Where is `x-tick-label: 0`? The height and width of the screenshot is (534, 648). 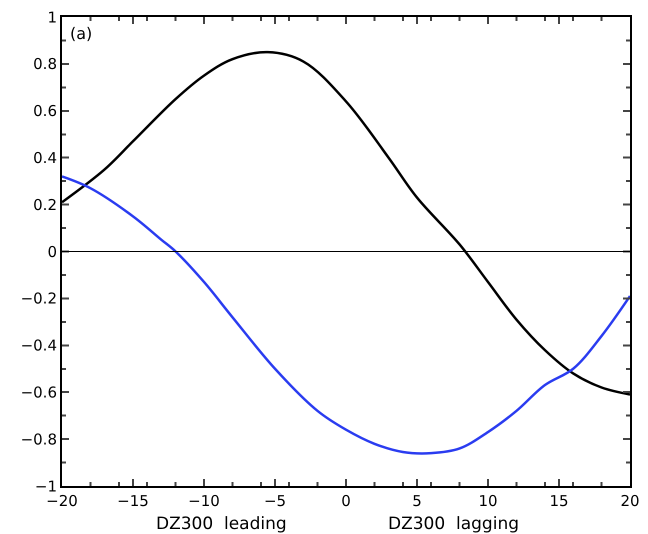 x-tick-label: 0 is located at coordinates (346, 501).